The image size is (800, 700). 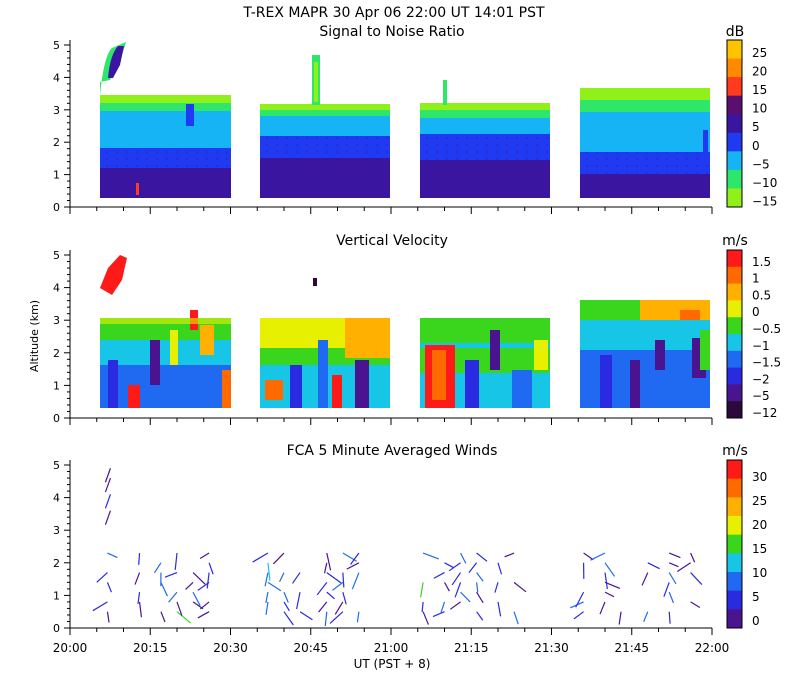 What do you see at coordinates (56, 418) in the screenshot?
I see `y-tick-label: 0` at bounding box center [56, 418].